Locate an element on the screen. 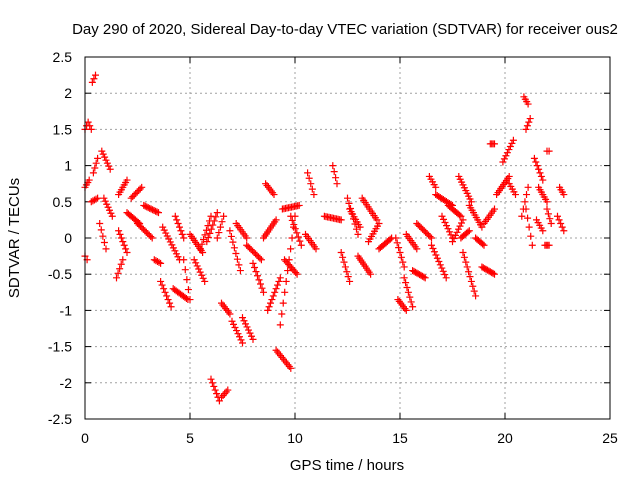 This screenshot has width=640, height=480. x-axis-label: GPS time / hours is located at coordinates (347, 465).